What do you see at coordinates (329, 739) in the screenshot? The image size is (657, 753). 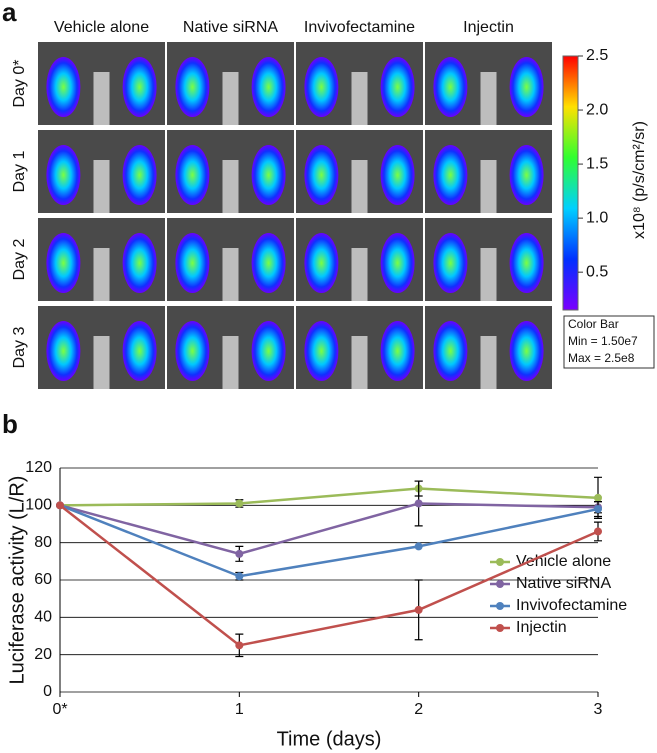 I see `x-axis-label: Time (days)` at bounding box center [329, 739].